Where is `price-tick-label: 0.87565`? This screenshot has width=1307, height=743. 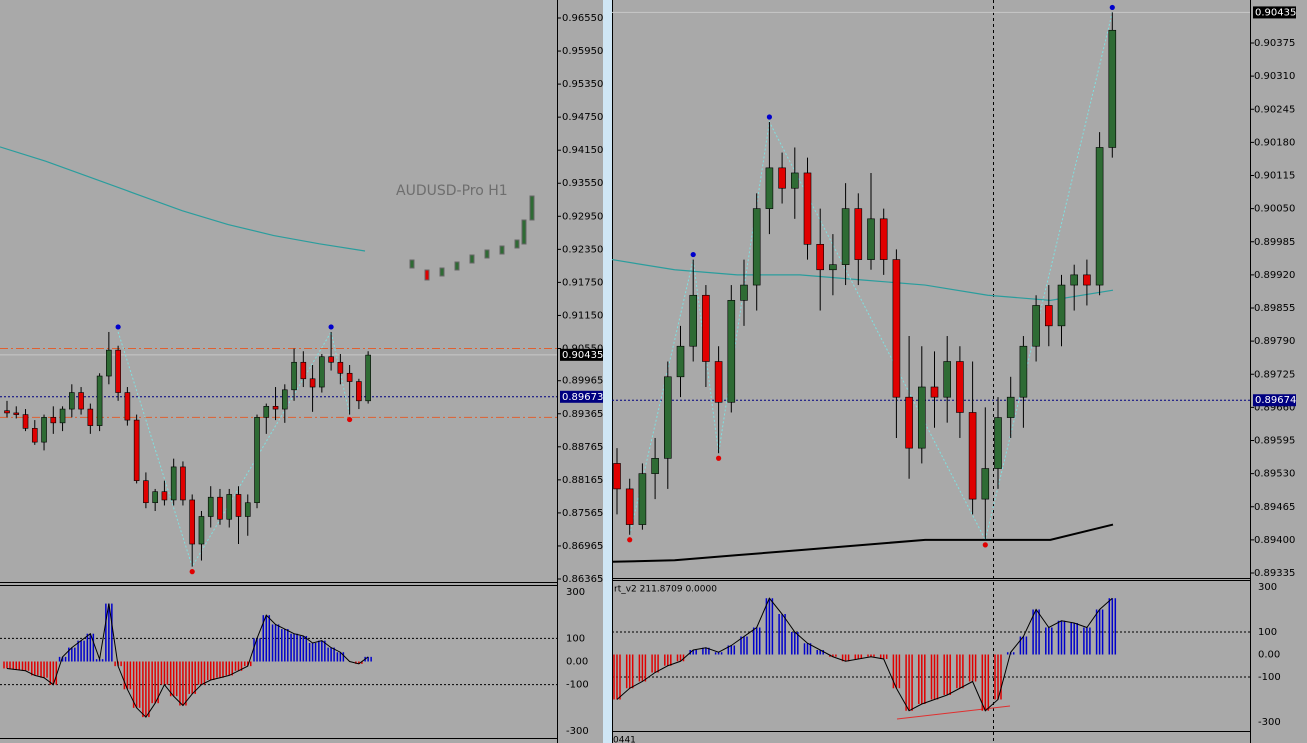
price-tick-label: 0.87565 is located at coordinates (582, 513).